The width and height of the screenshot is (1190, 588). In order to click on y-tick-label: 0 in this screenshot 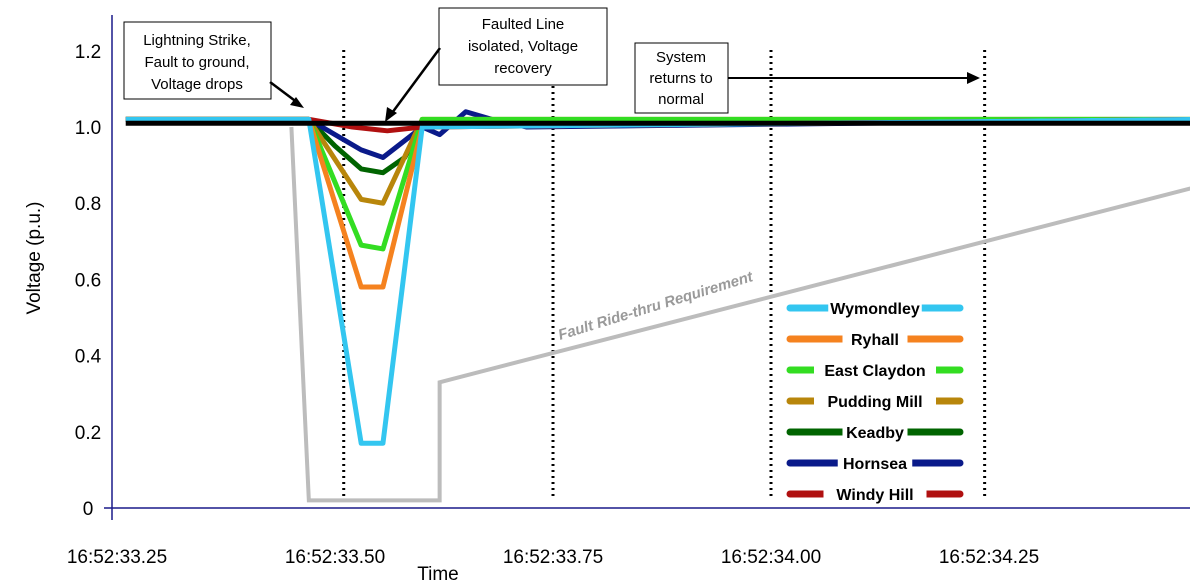, I will do `click(88, 509)`.